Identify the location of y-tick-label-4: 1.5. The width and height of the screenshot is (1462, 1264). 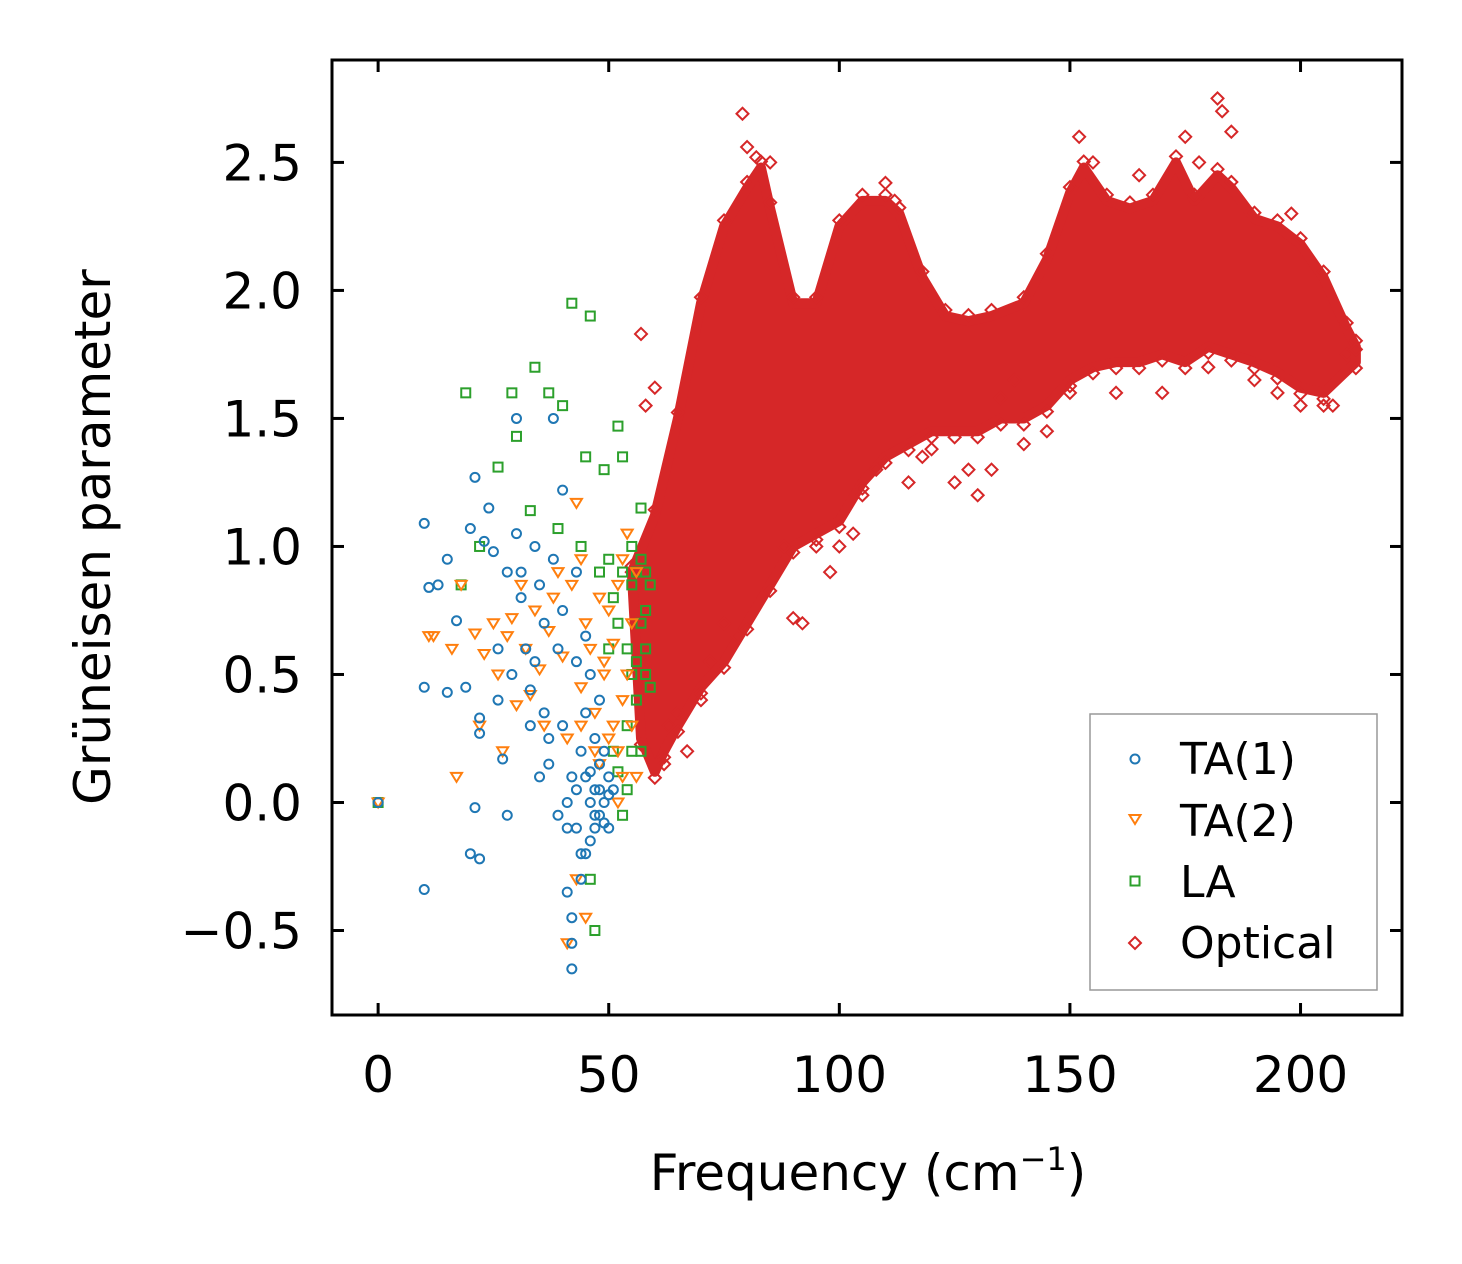
(262, 419).